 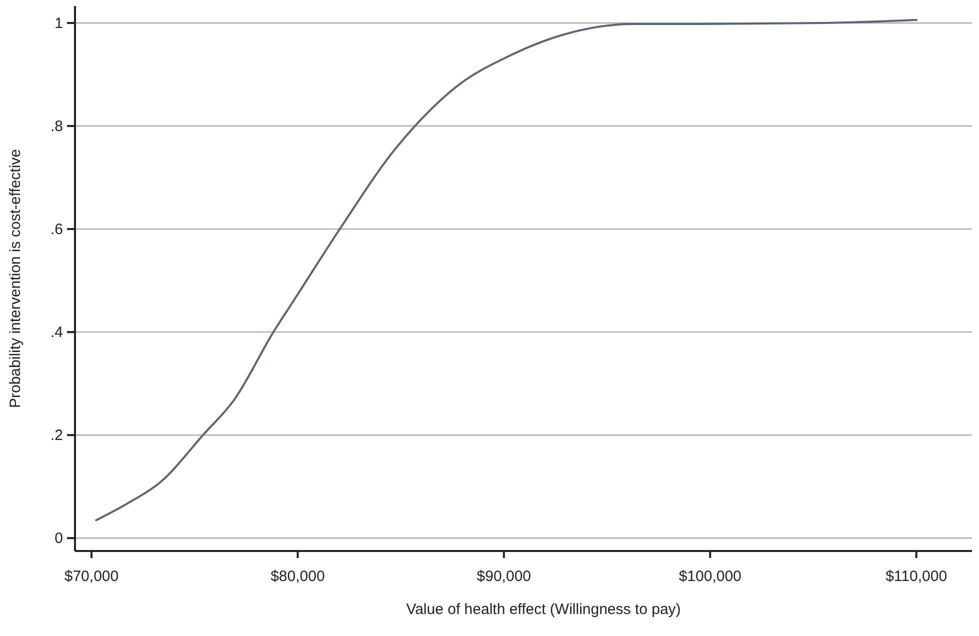 What do you see at coordinates (297, 576) in the screenshot?
I see `x-tick-label: $80,000` at bounding box center [297, 576].